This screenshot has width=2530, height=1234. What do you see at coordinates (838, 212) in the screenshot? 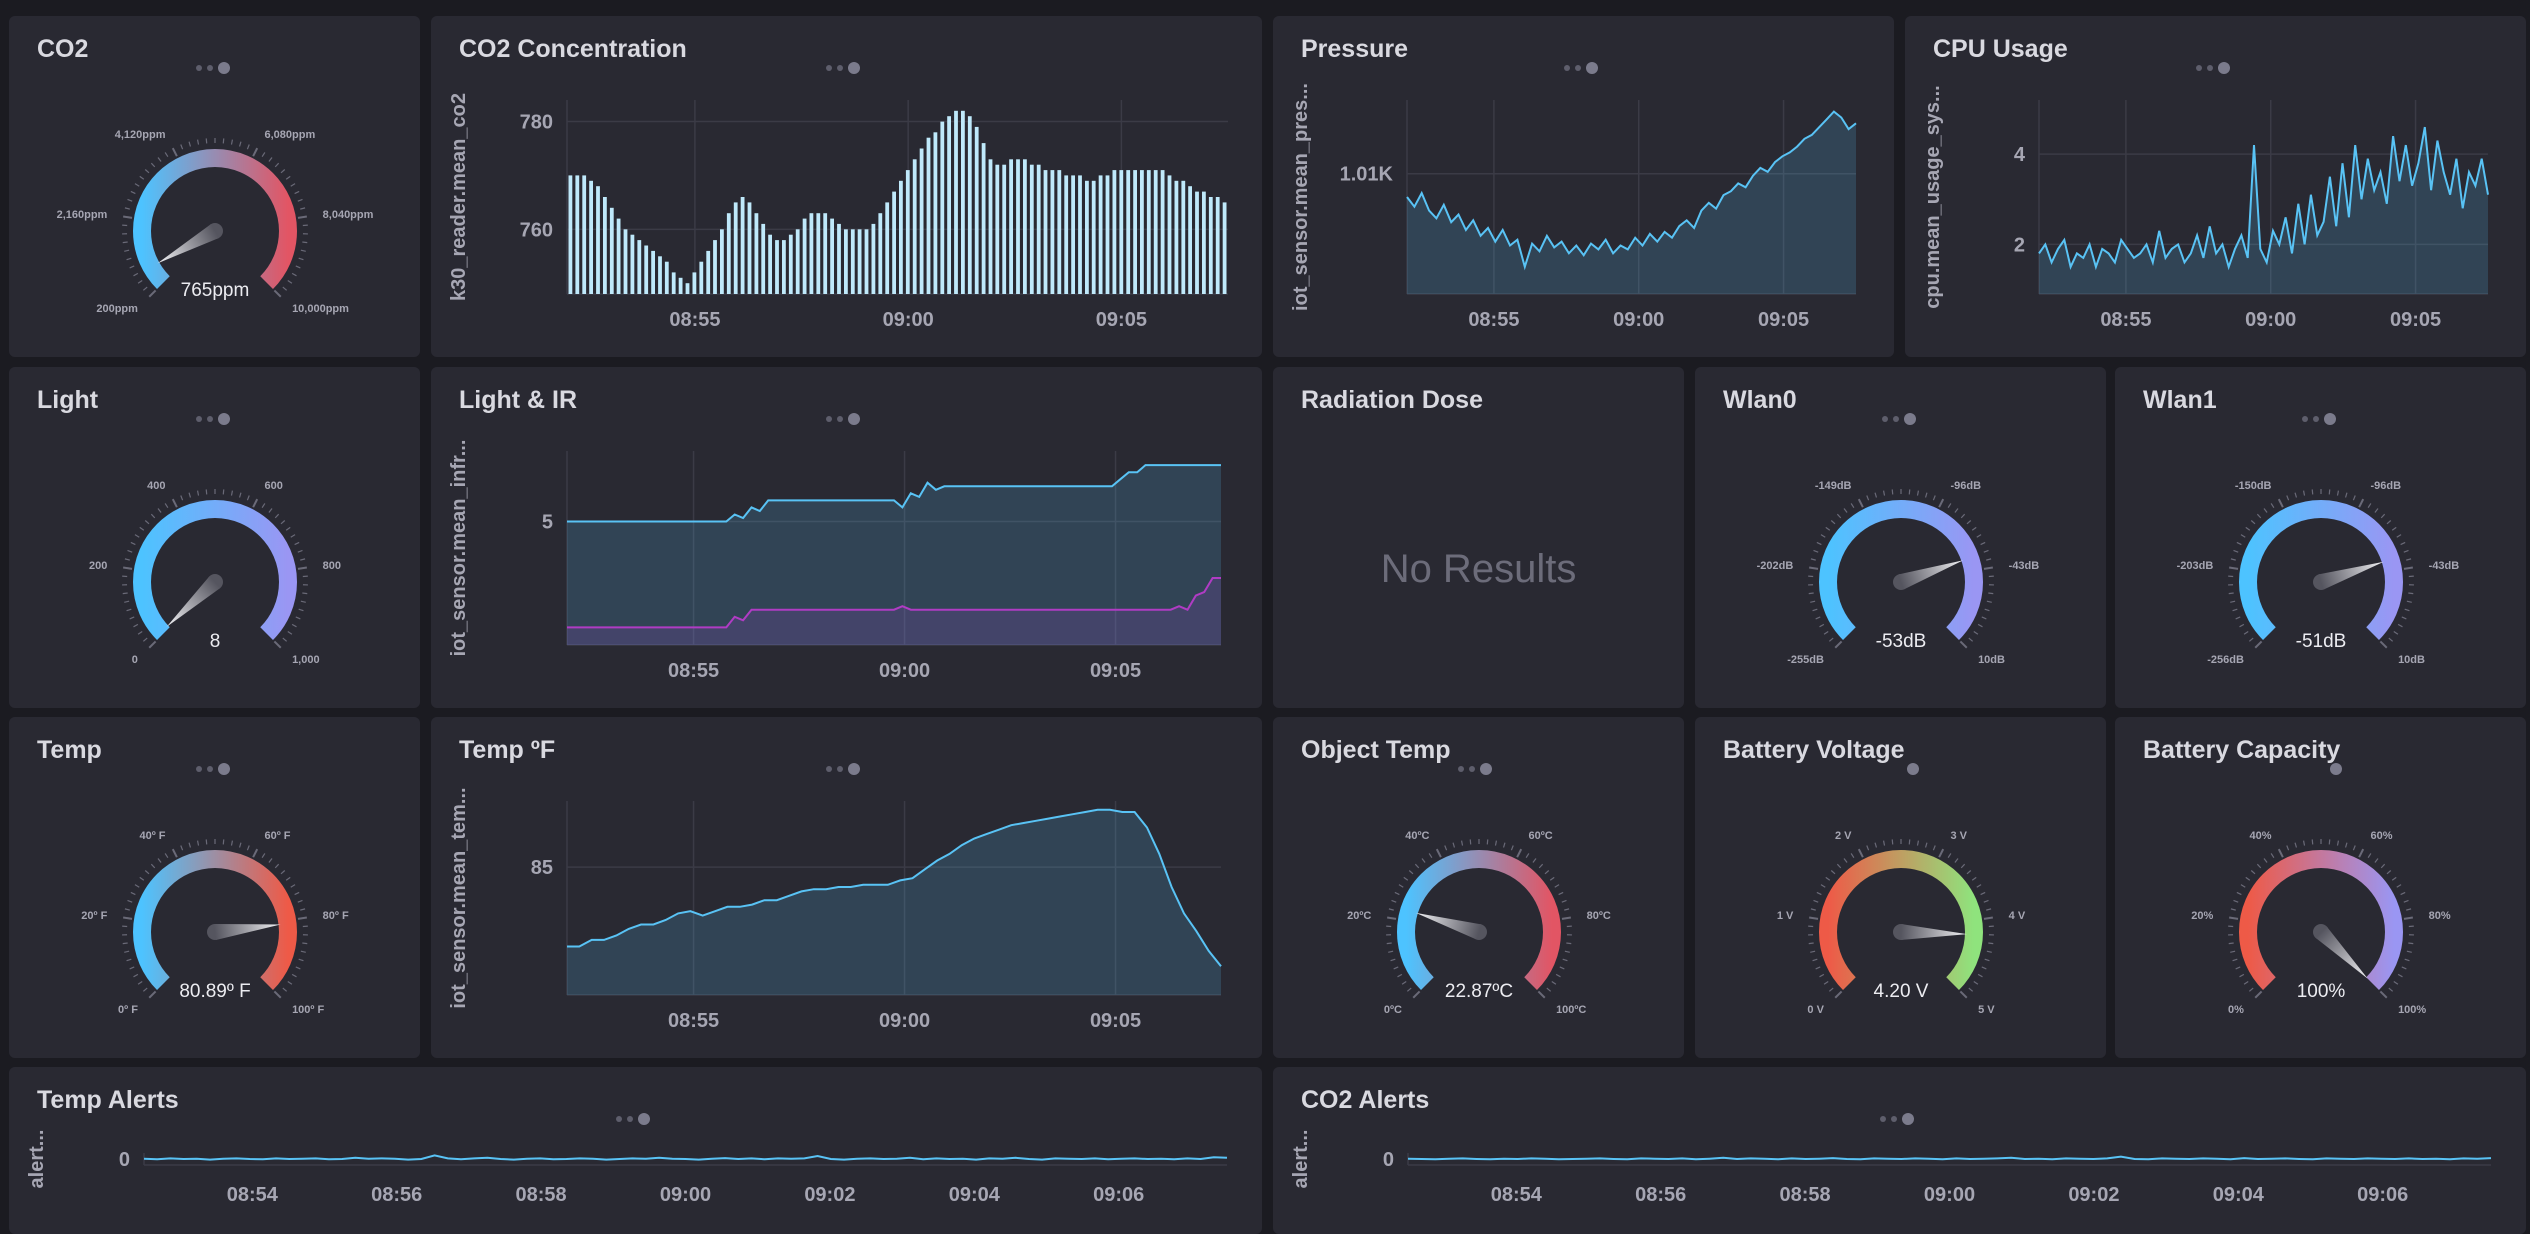
I see `co2-concentration-chart: k30_reader.mean_co2 08:55 09:00 09:05 780 760` at bounding box center [838, 212].